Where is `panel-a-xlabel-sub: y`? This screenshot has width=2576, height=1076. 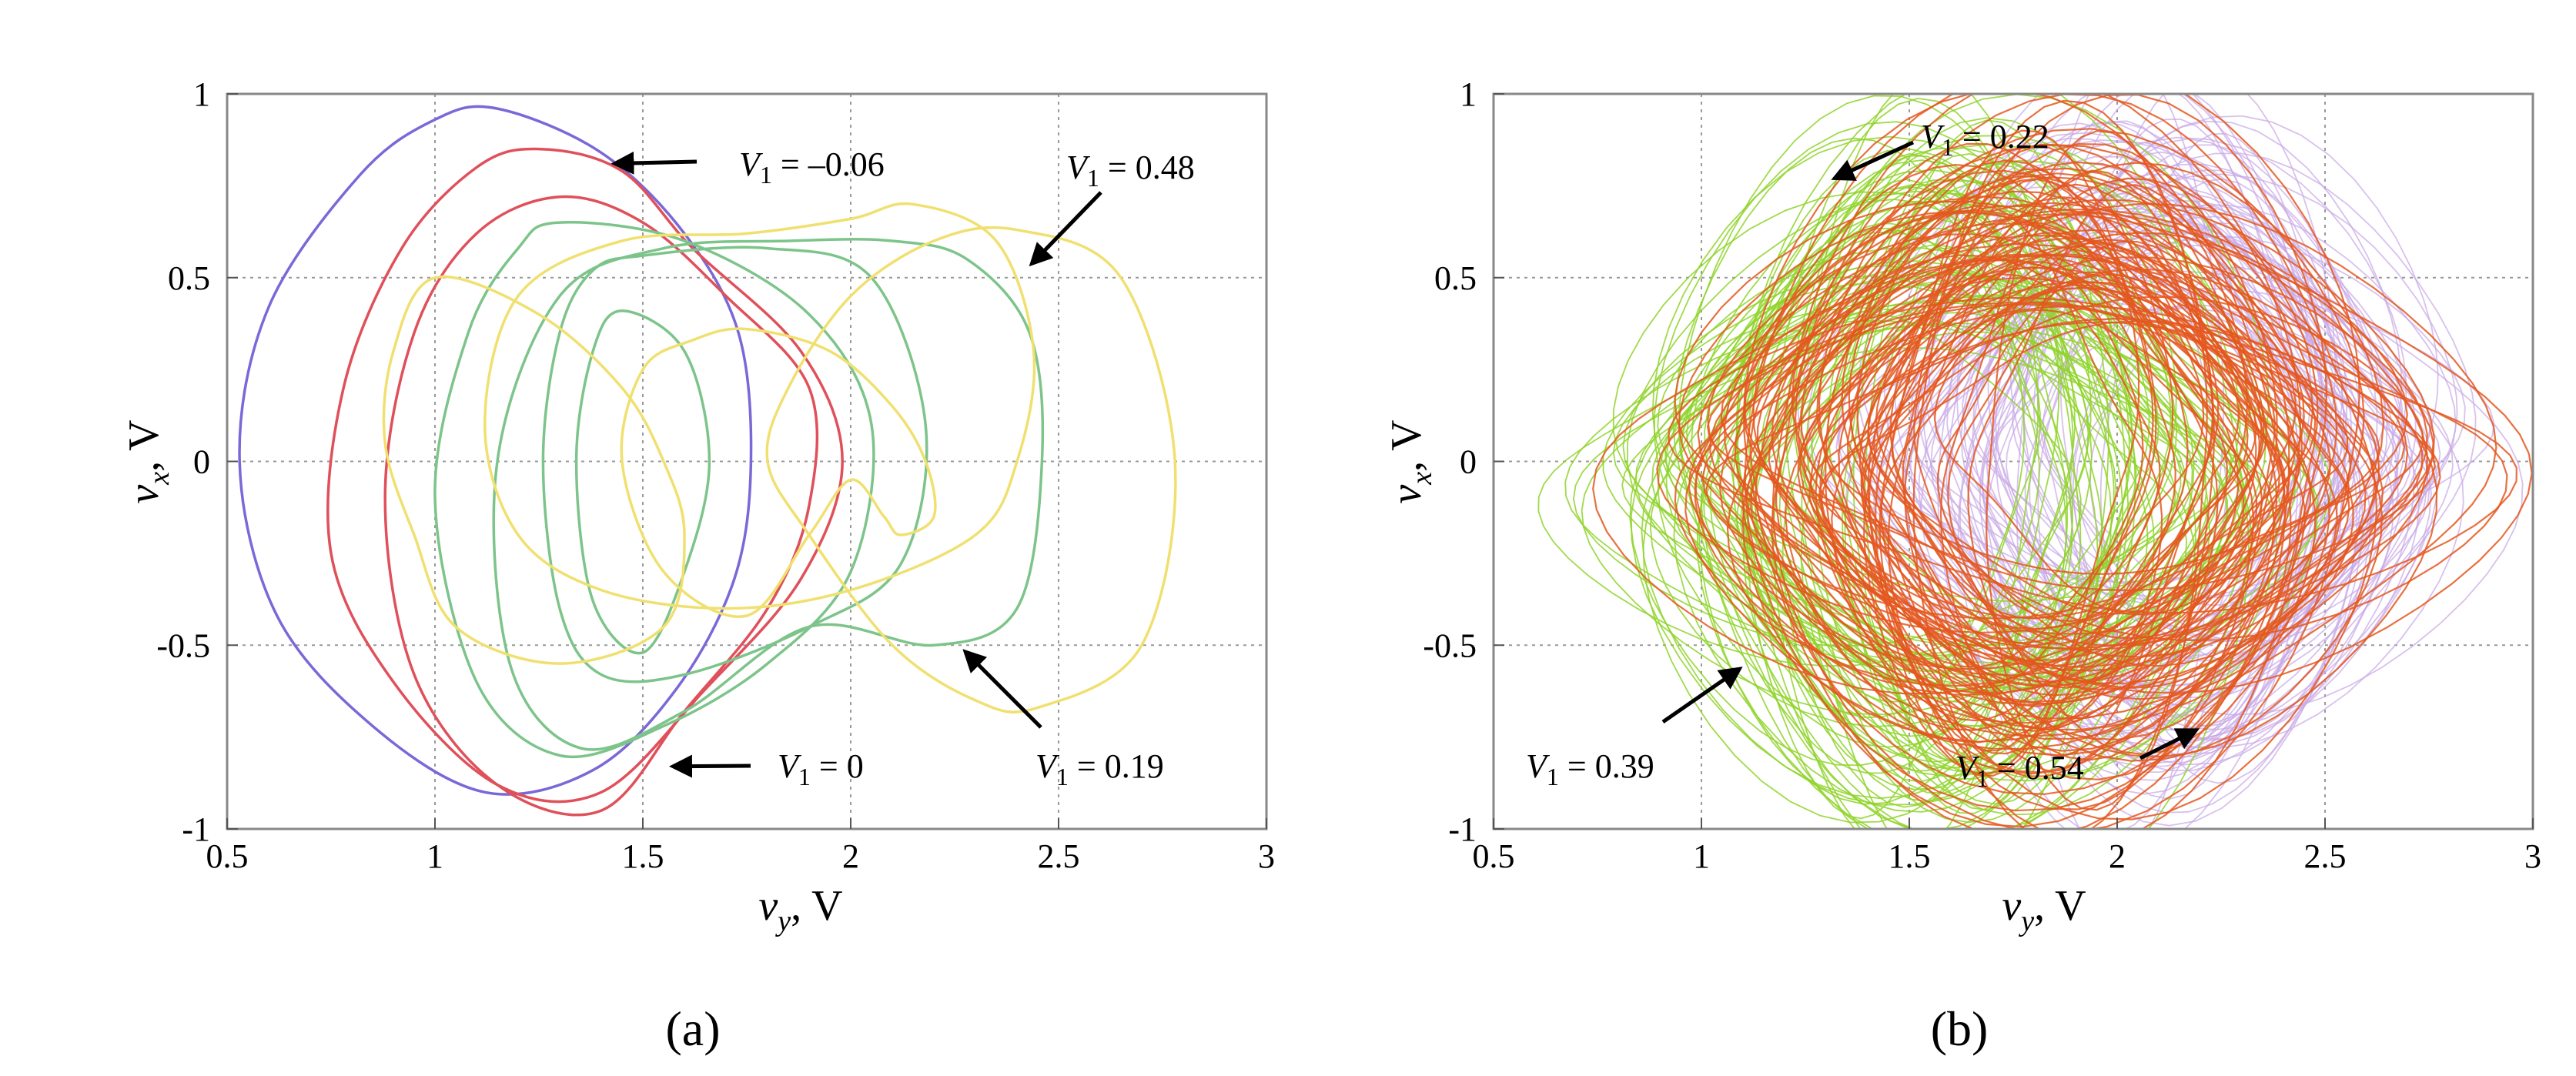 panel-a-xlabel-sub: y is located at coordinates (783, 921).